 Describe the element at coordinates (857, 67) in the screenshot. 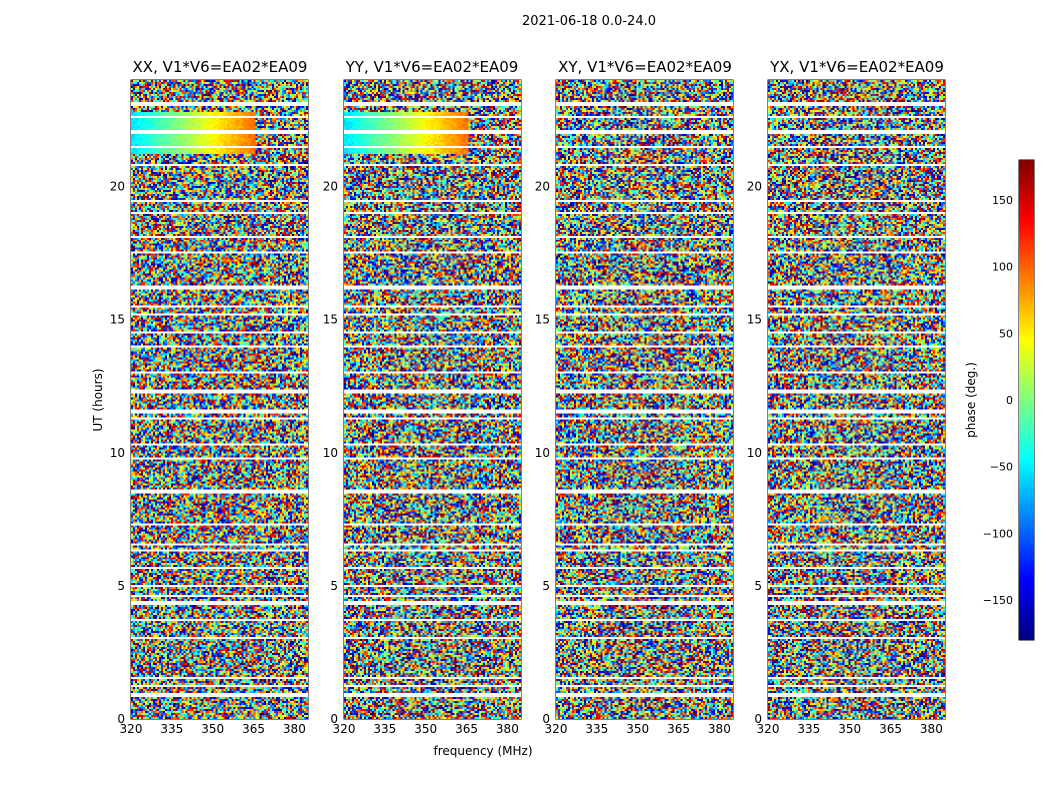

I see `panel-title-yx: YX, V1*V6=EA02*EA09` at that location.